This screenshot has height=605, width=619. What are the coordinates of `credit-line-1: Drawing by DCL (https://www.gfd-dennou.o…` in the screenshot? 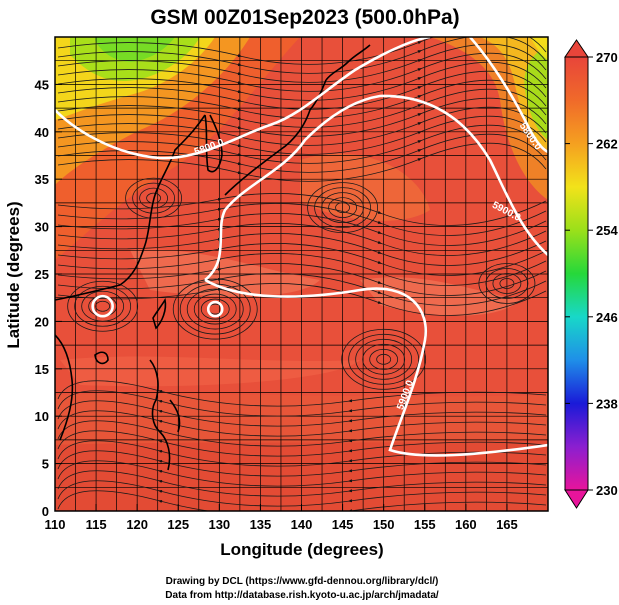 It's located at (302, 581).